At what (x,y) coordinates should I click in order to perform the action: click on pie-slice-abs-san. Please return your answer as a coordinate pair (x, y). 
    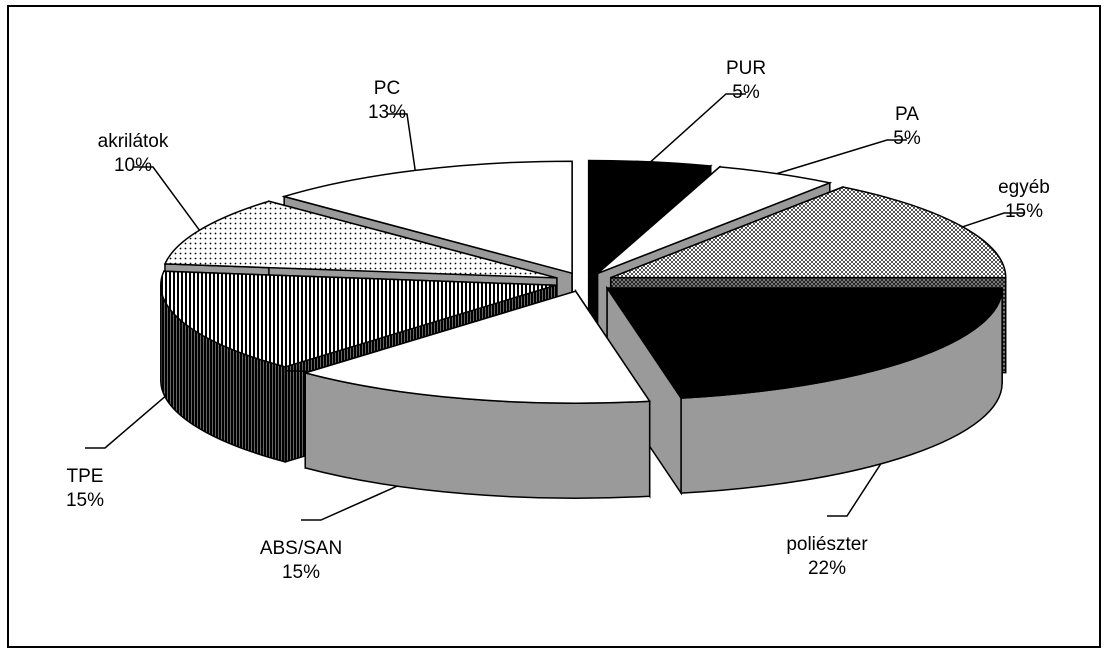
    Looking at the image, I should click on (477, 393).